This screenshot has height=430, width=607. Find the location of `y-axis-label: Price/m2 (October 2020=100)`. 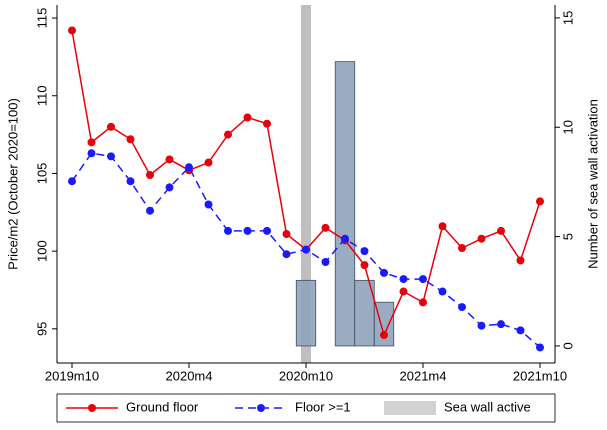

y-axis-label: Price/m2 (October 2020=100) is located at coordinates (12, 184).